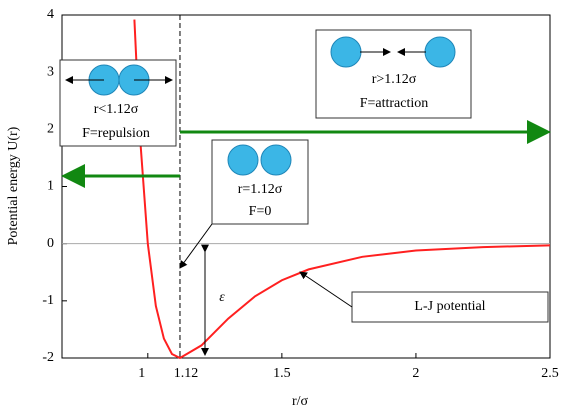  I want to click on annotation: ε, so click(222, 297).